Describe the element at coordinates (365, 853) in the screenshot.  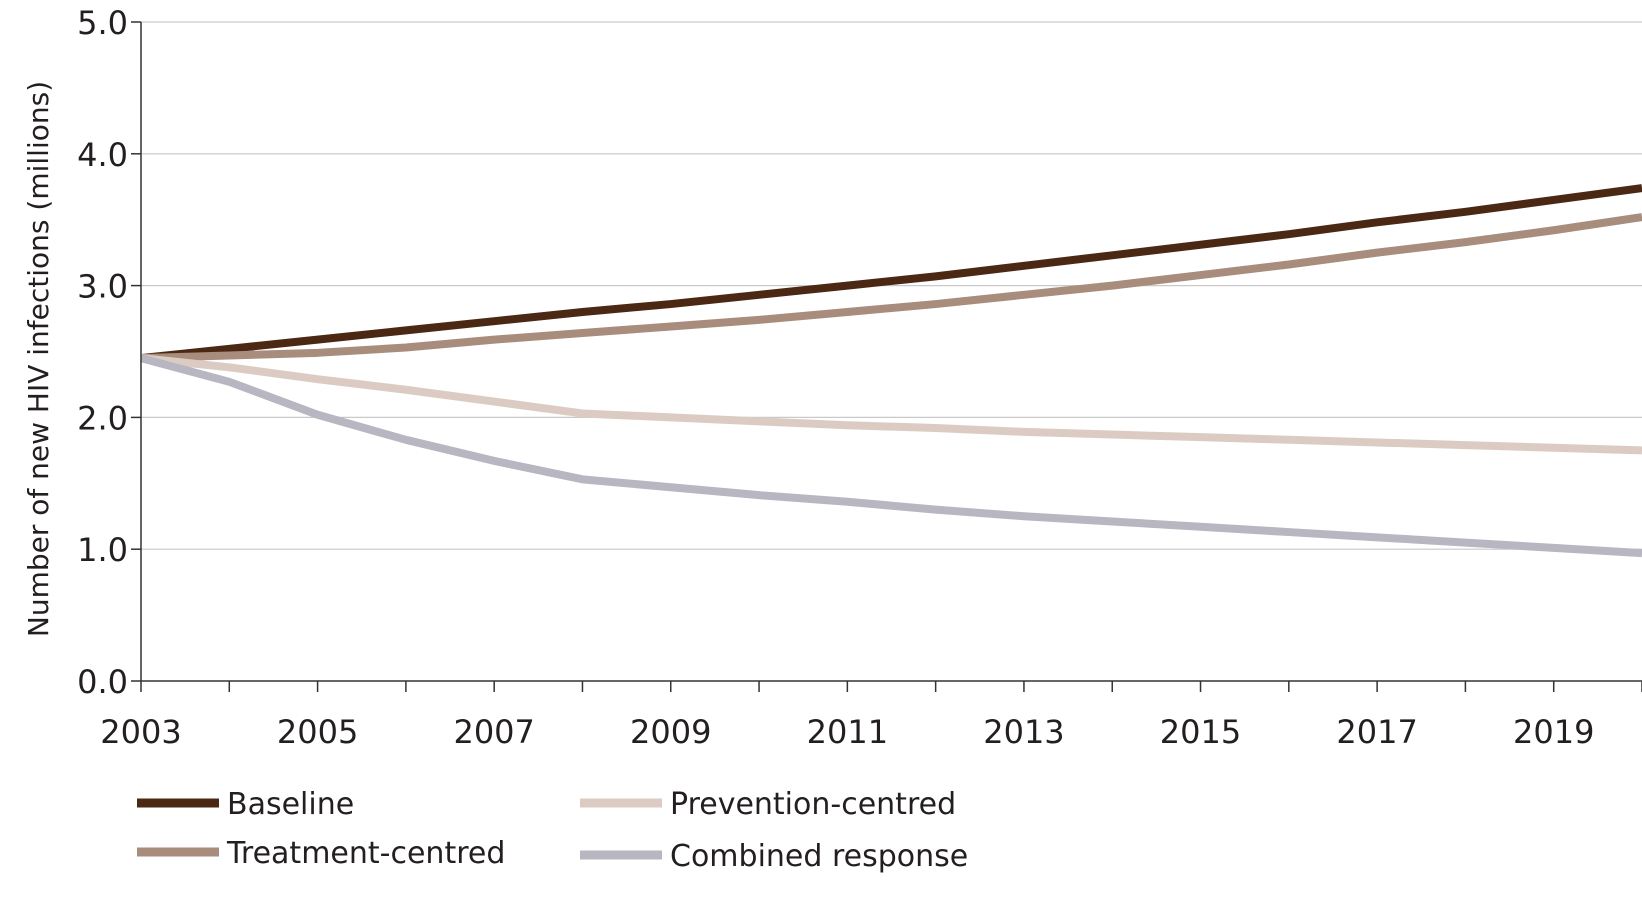
I see `legend-label: Treatment-centred` at that location.